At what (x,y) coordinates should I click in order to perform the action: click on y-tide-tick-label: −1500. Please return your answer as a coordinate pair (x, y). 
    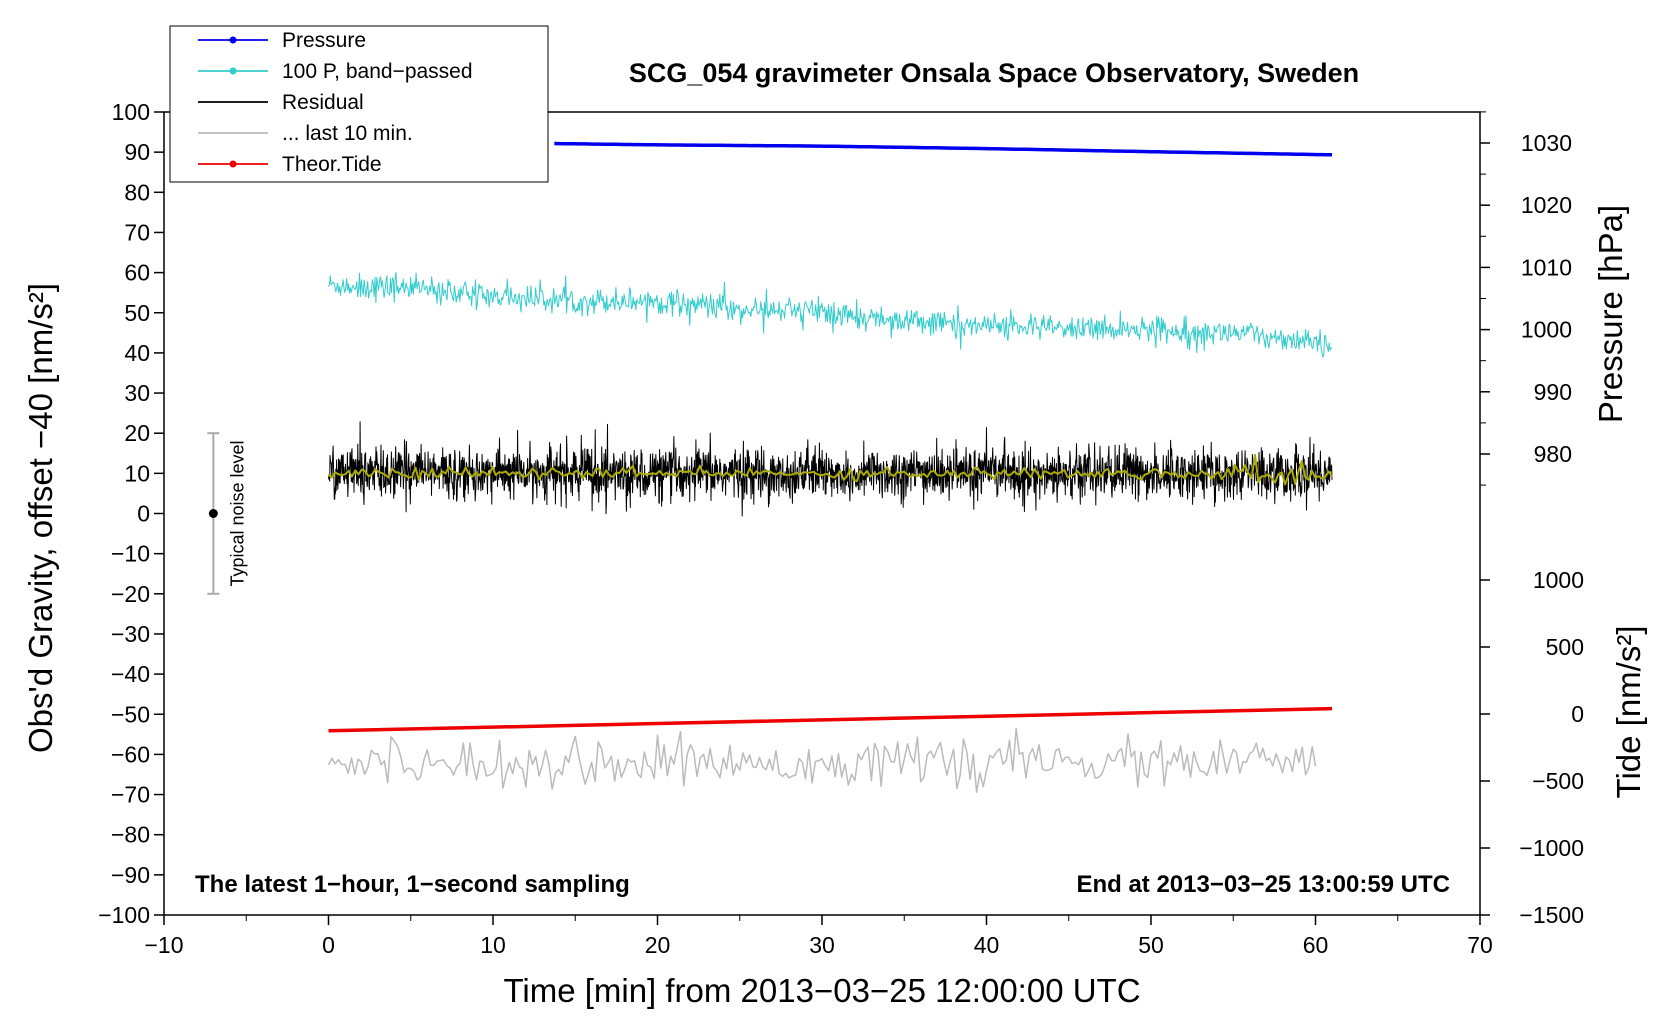
    Looking at the image, I should click on (1551, 915).